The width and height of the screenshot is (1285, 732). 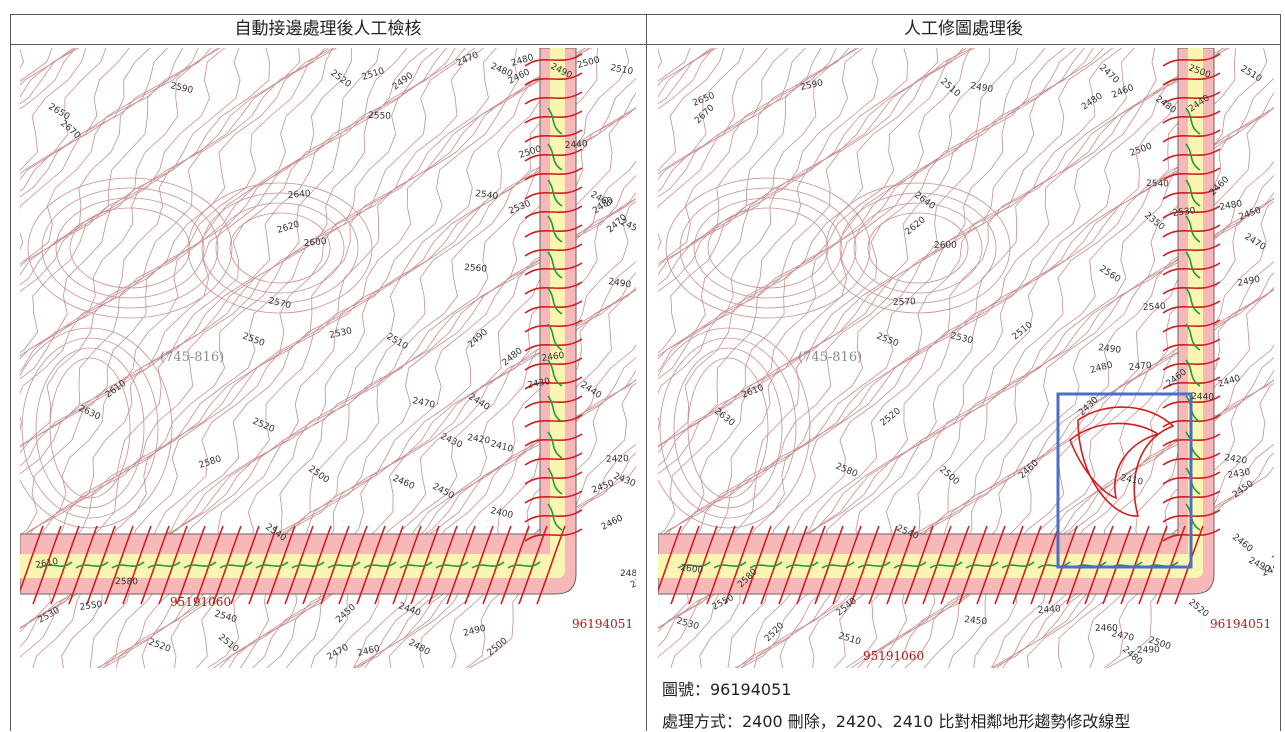 What do you see at coordinates (1272, 556) in the screenshot?
I see `contour-label: 2500` at bounding box center [1272, 556].